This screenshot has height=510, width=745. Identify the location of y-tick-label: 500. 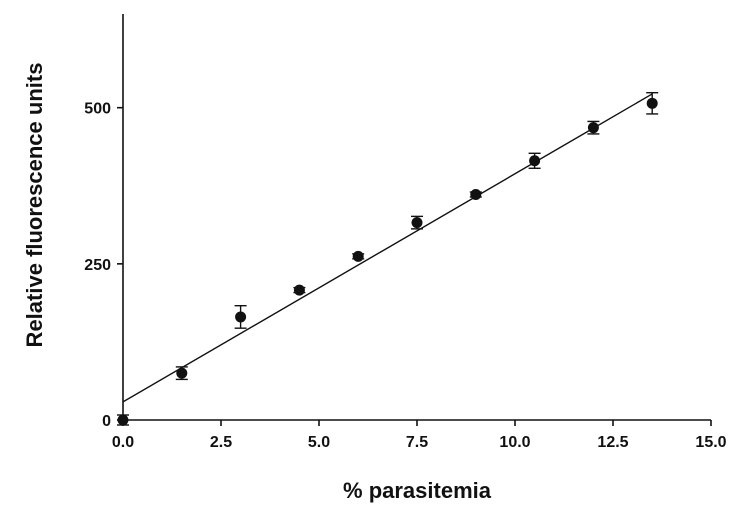
(97, 109).